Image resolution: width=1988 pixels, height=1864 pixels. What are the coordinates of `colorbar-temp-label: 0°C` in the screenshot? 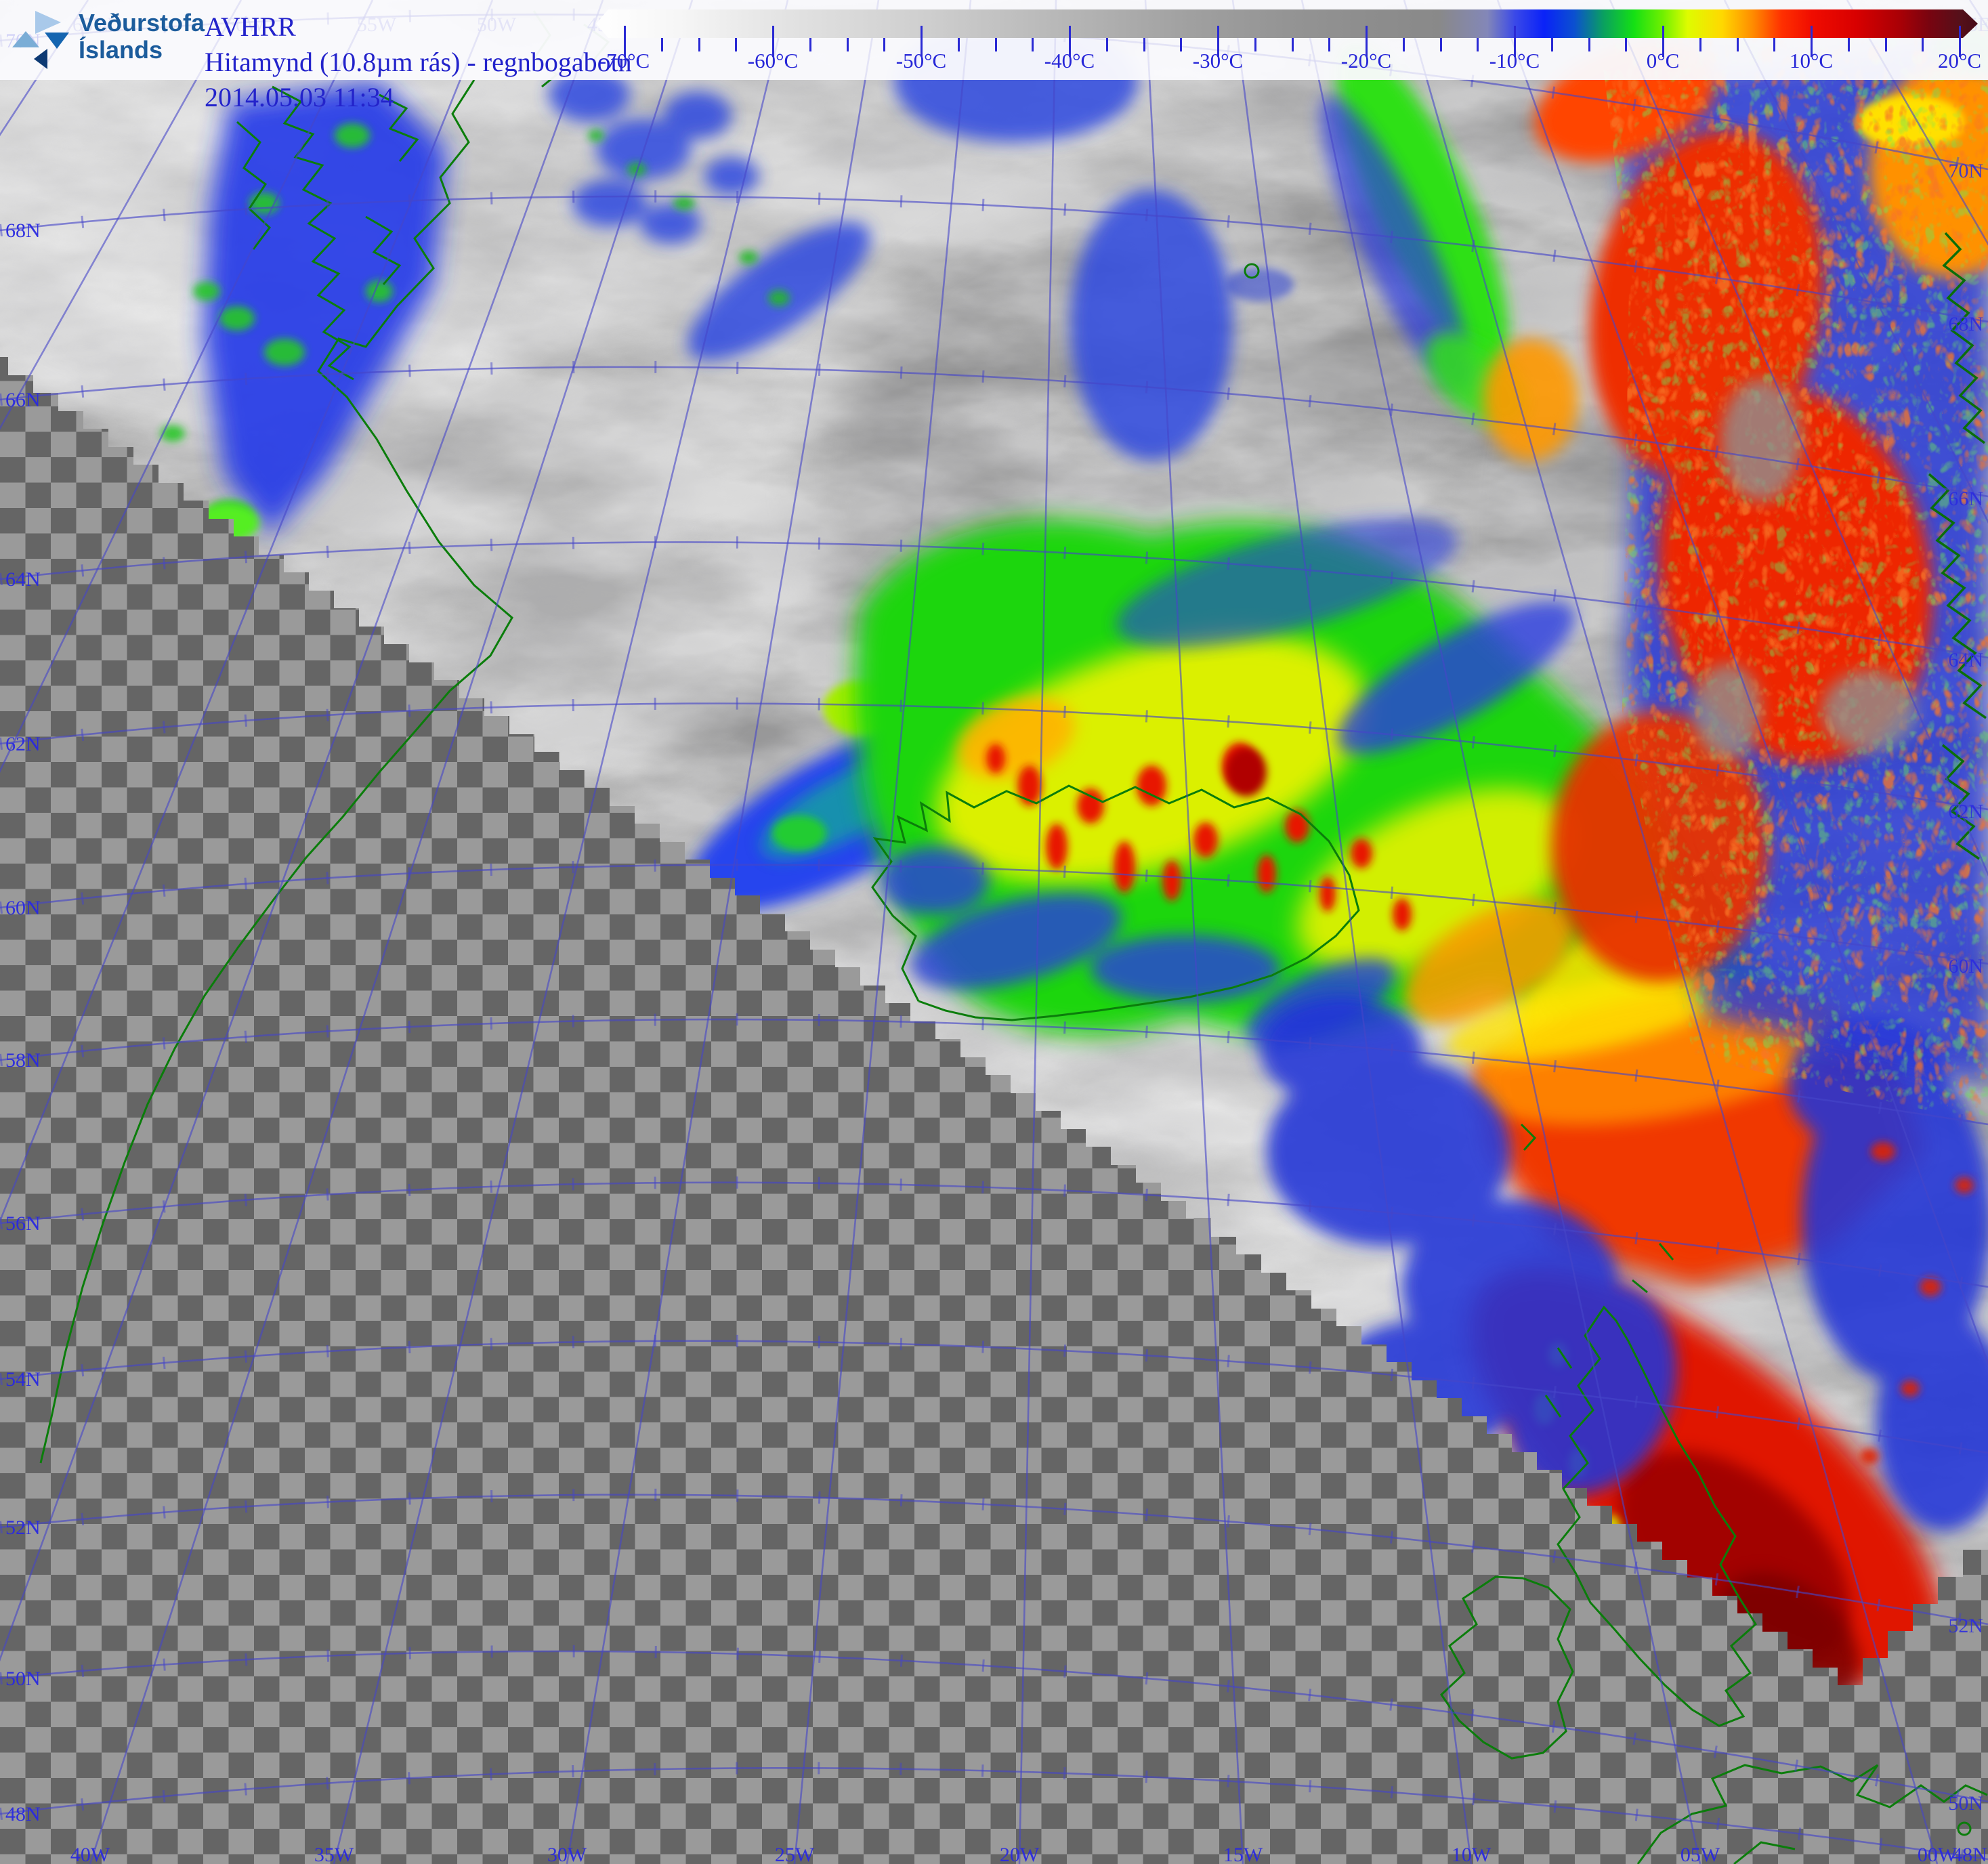 It's located at (1663, 60).